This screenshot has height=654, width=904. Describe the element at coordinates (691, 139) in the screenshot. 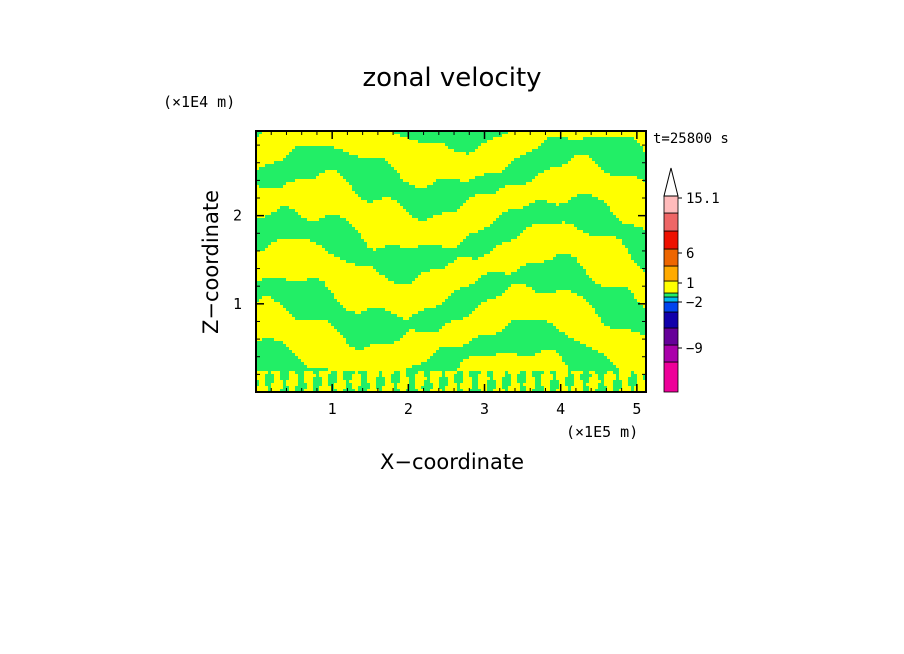

I see `time-label: t=25800 s` at that location.